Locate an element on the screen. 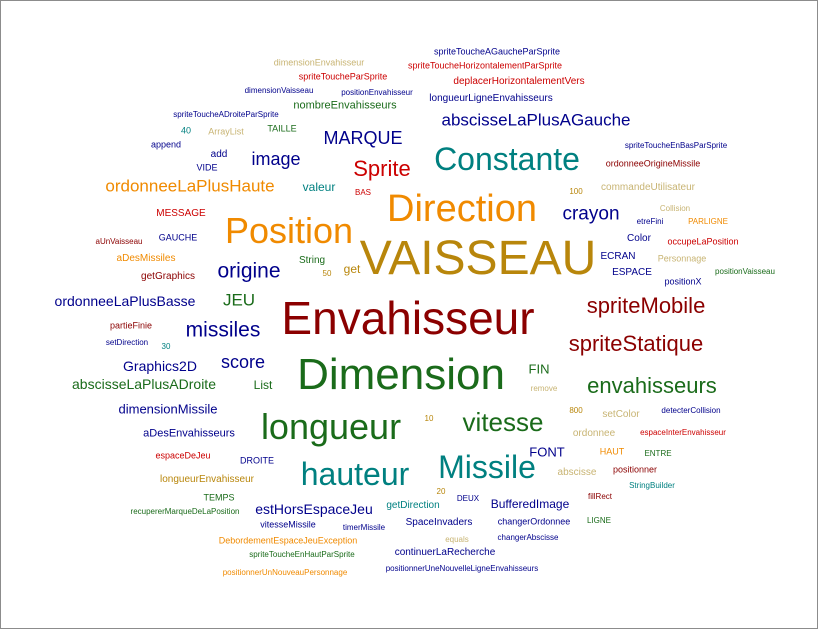 The height and width of the screenshot is (629, 818). word: spriteToucheAGaucheParSprite is located at coordinates (497, 51).